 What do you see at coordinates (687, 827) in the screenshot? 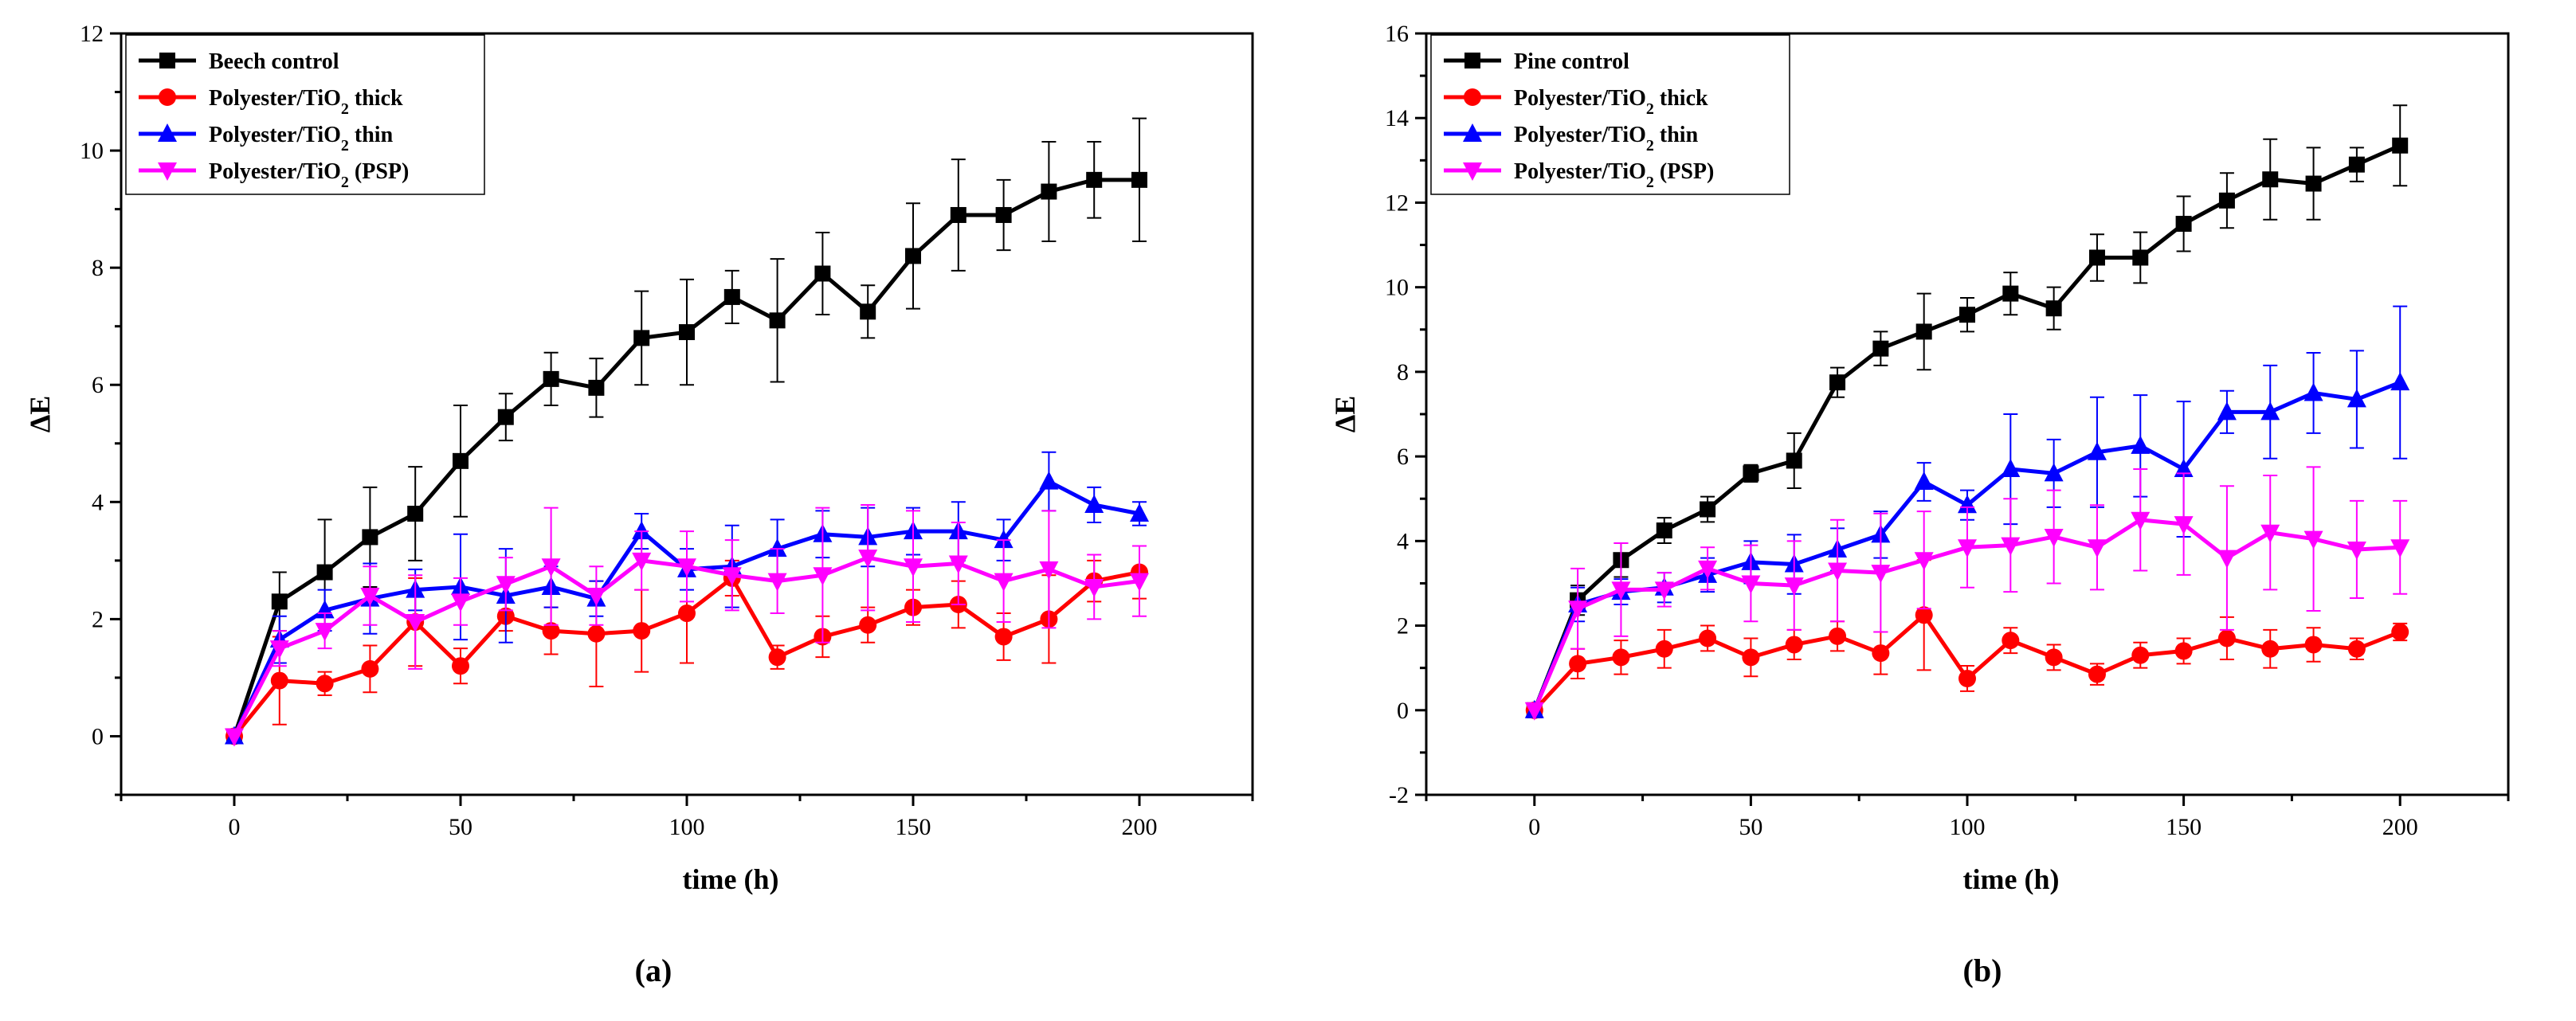
I see `x-tick-label: 100` at bounding box center [687, 827].